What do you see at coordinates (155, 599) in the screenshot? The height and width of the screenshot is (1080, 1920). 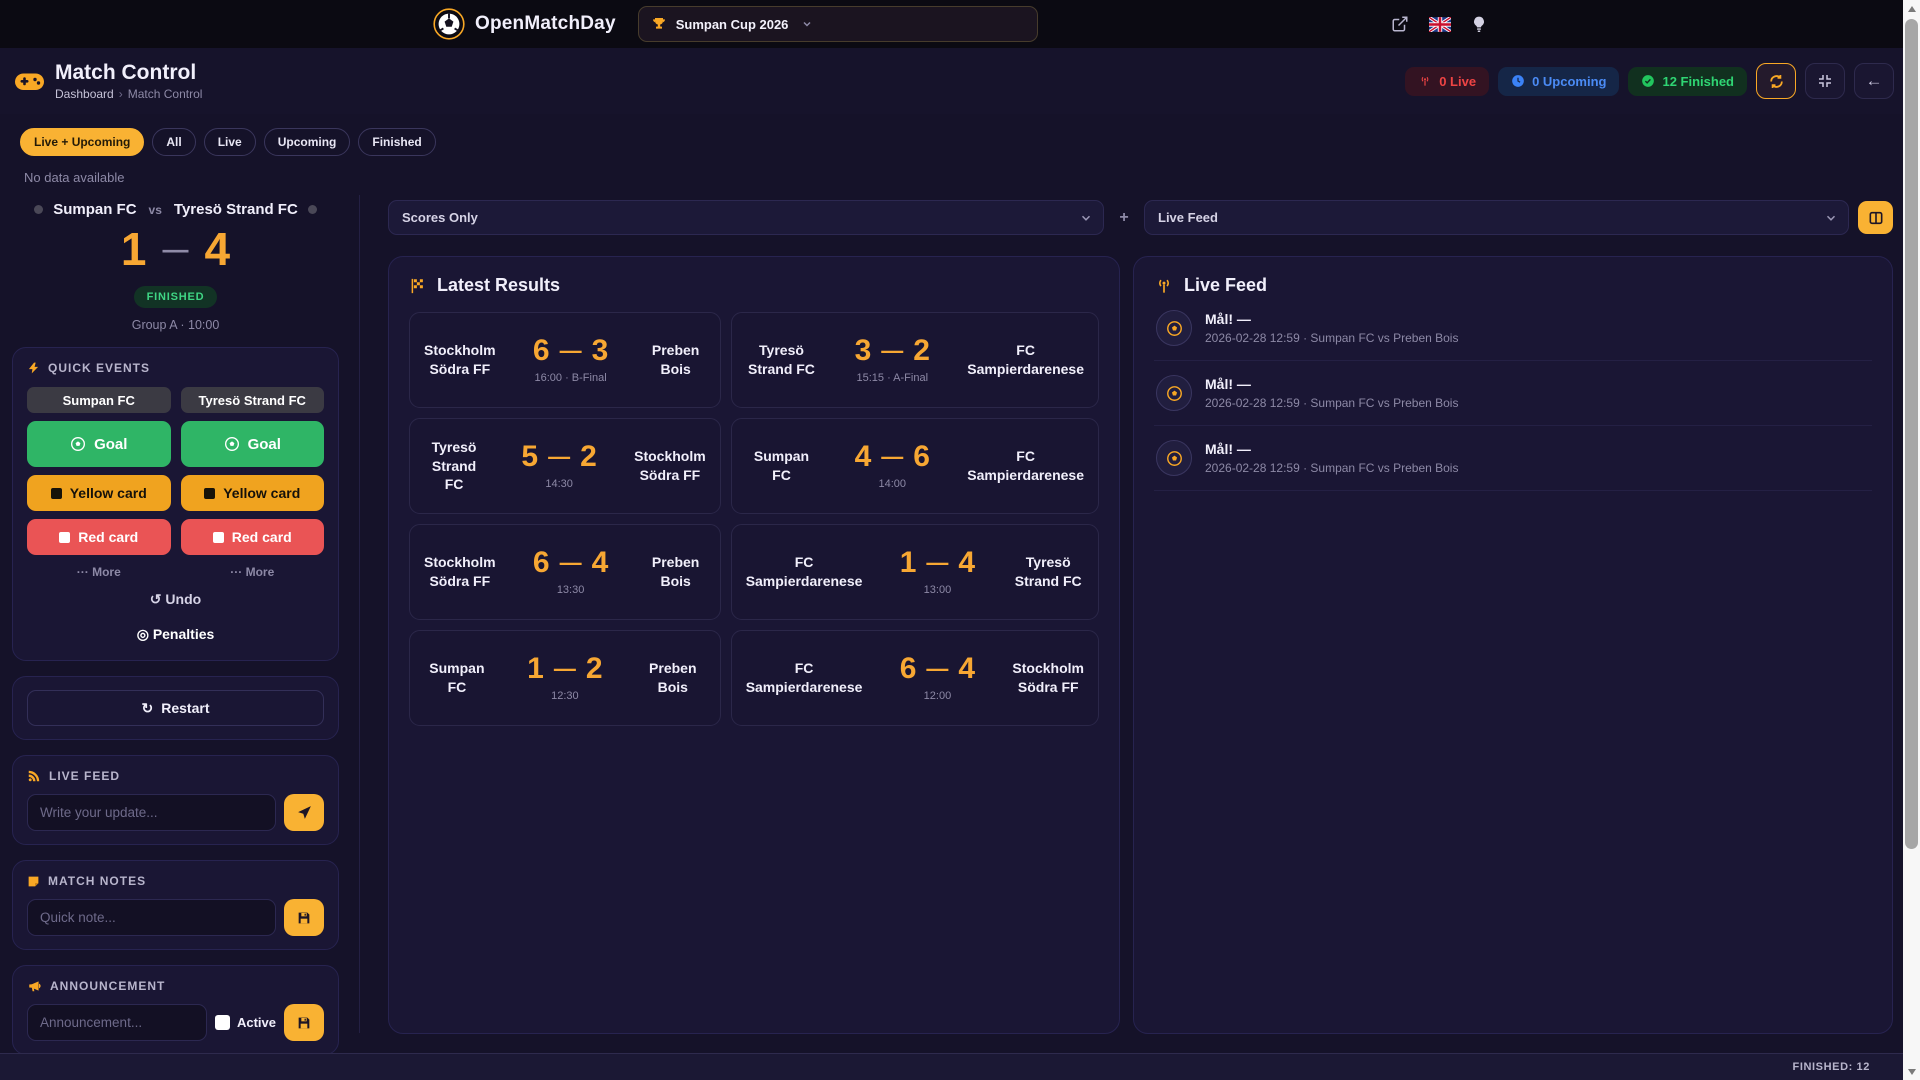 I see `undo-icon: ↺` at bounding box center [155, 599].